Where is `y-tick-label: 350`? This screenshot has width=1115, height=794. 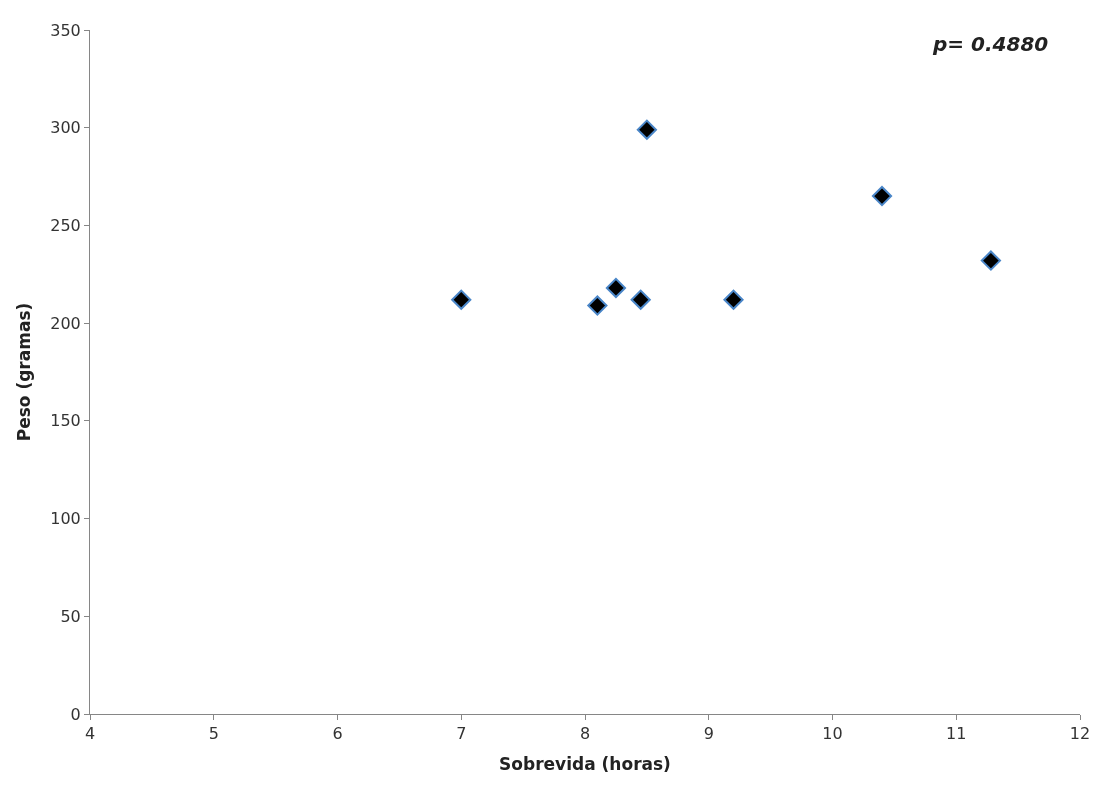 y-tick-label: 350 is located at coordinates (65, 30).